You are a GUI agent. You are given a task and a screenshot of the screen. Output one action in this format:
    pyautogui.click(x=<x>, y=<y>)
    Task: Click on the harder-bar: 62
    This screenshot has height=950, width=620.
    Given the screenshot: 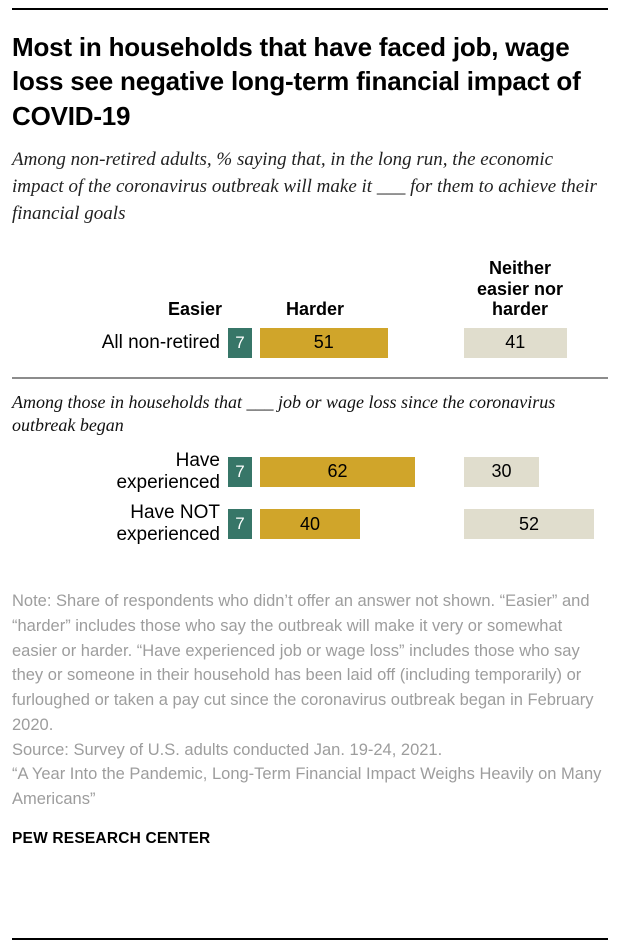 What is the action you would take?
    pyautogui.click(x=337, y=471)
    